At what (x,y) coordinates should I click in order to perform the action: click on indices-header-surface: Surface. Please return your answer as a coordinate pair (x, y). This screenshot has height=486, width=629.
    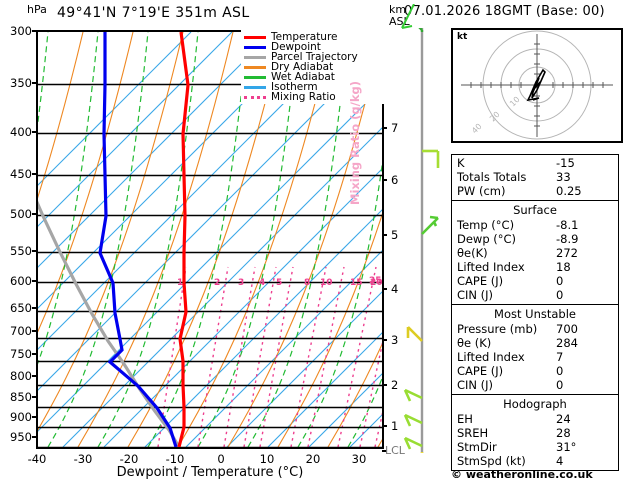
    Looking at the image, I should click on (535, 210).